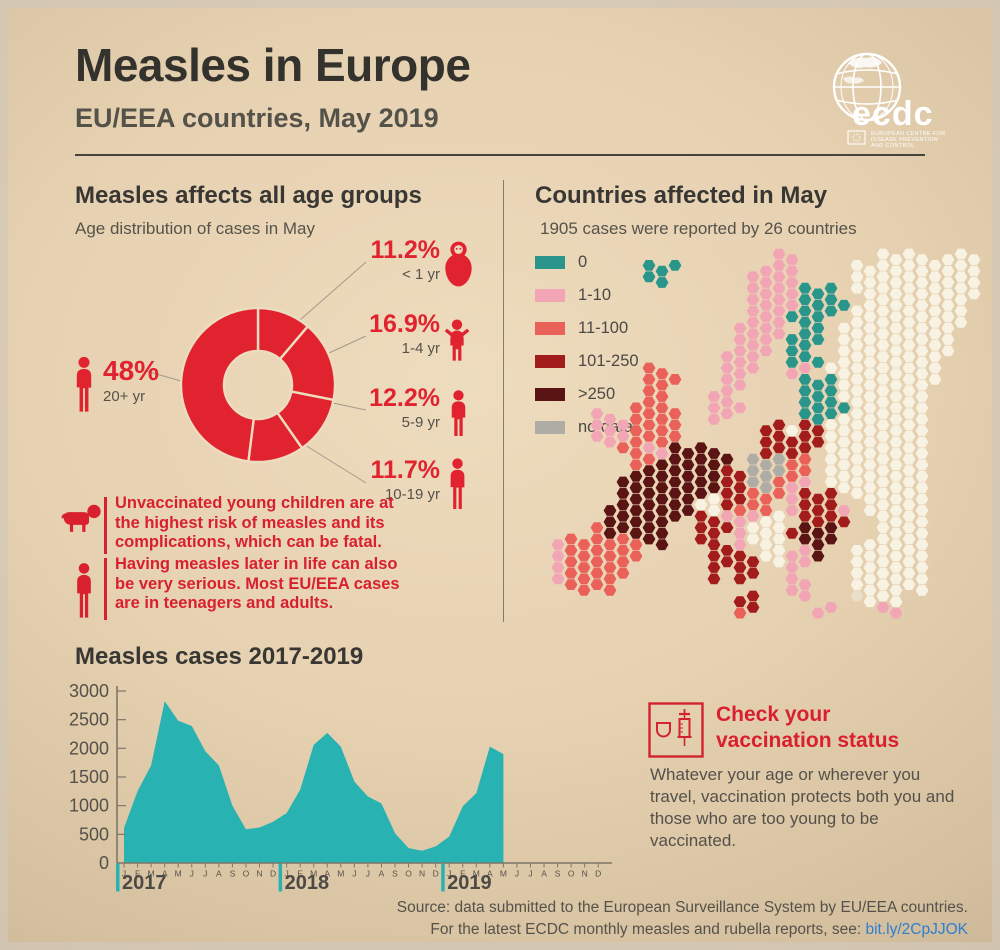 The width and height of the screenshot is (1000, 950). What do you see at coordinates (219, 384) in the screenshot?
I see `donut-slice-20+yr` at bounding box center [219, 384].